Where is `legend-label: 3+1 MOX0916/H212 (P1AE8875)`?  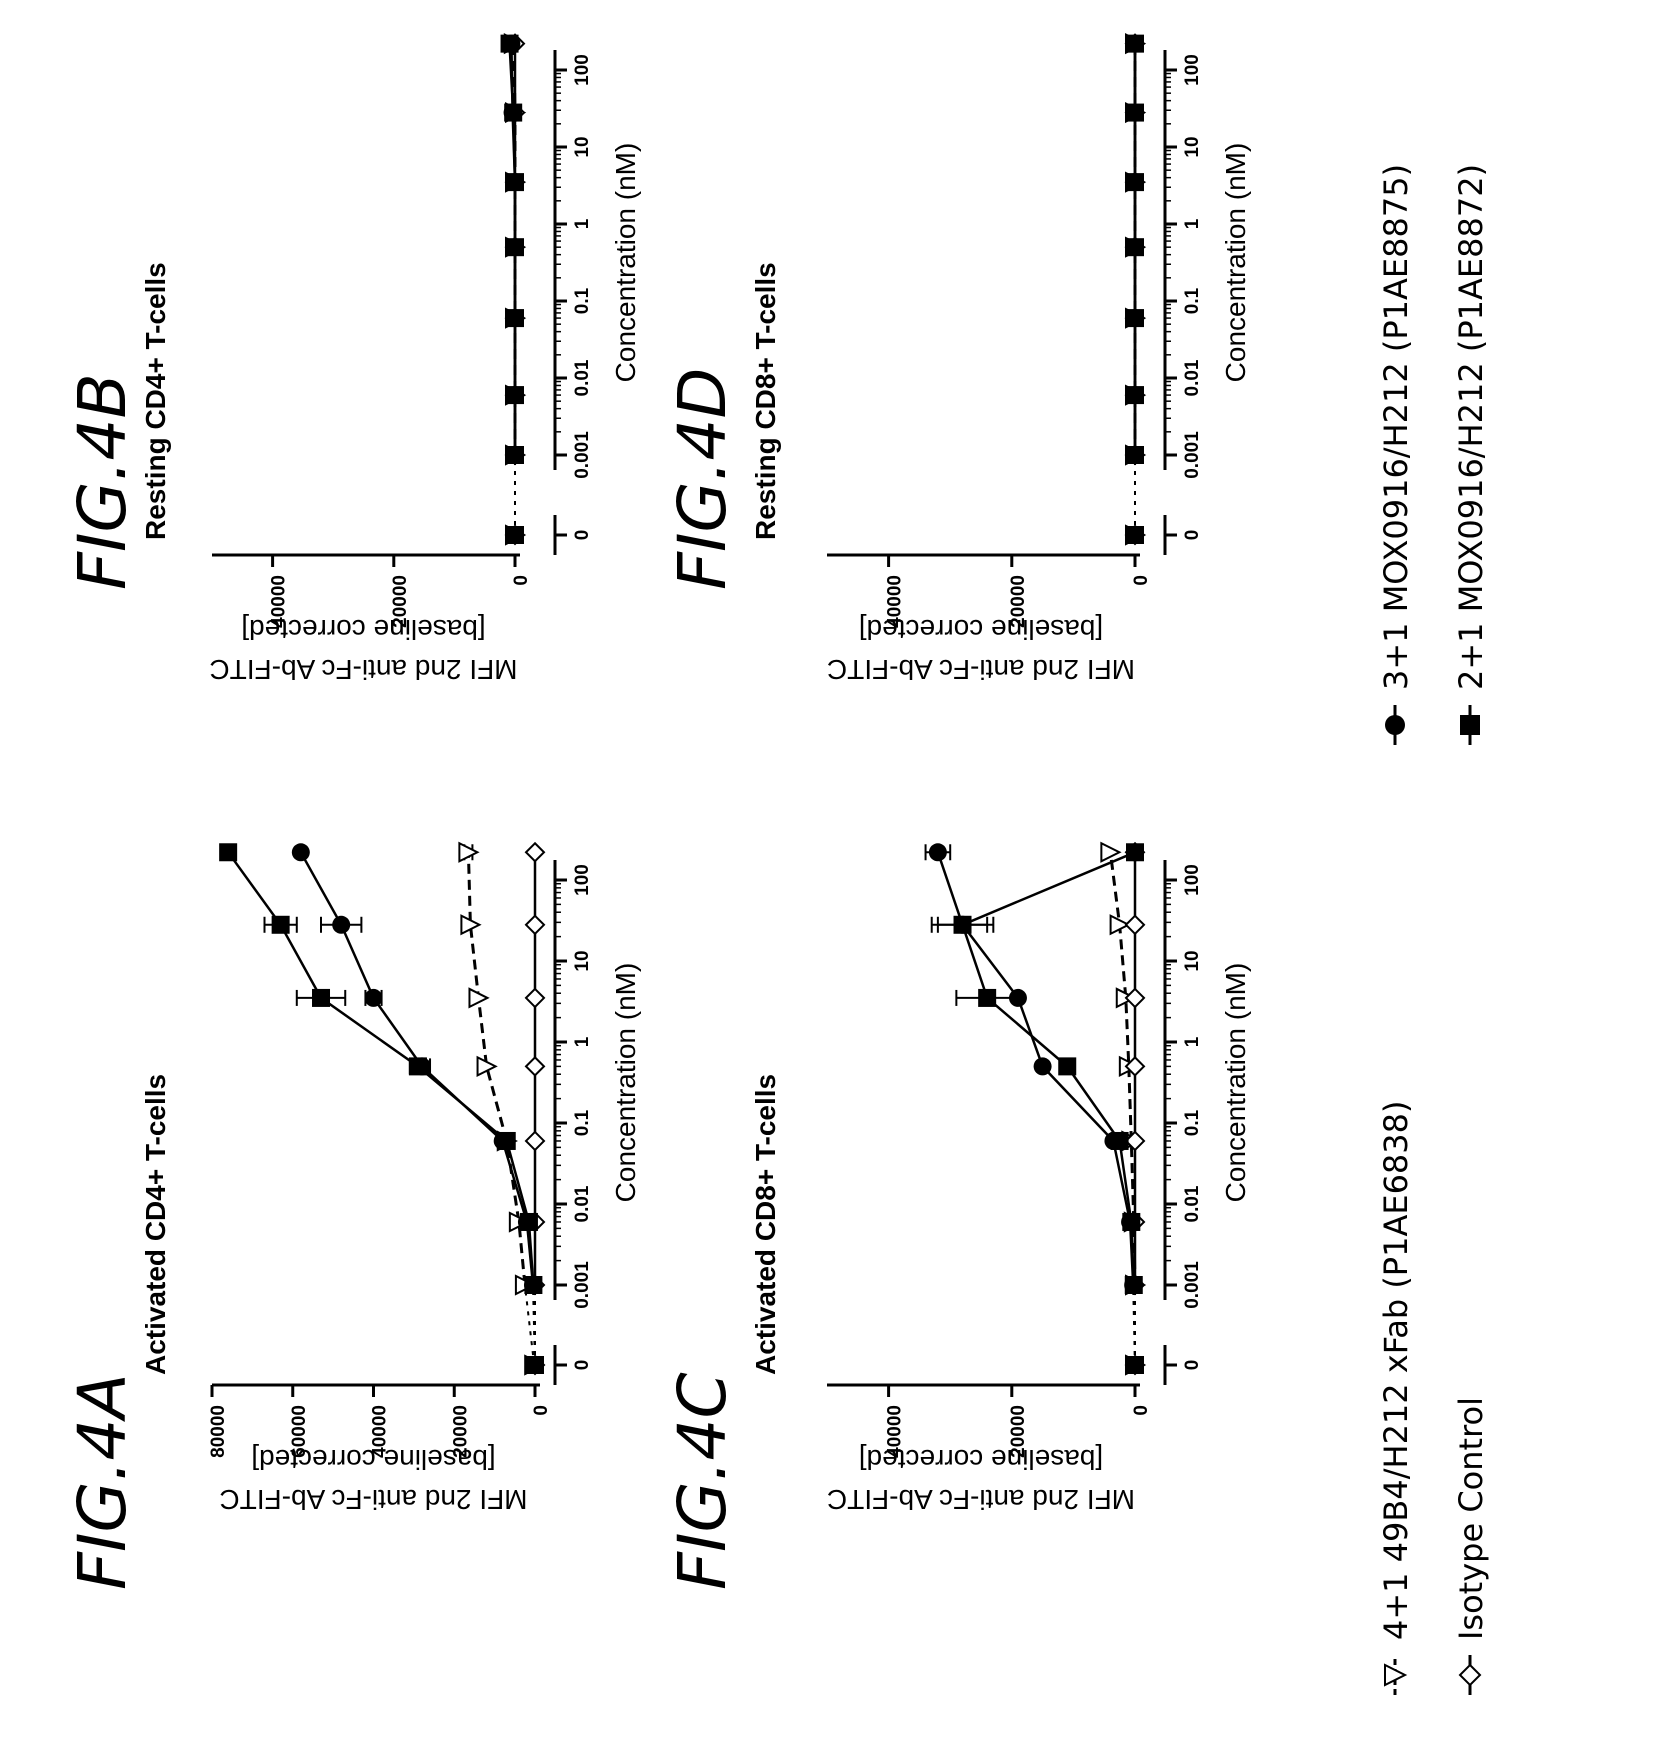 legend-label: 3+1 MOX0916/H212 (P1AE8875) is located at coordinates (1396, 427).